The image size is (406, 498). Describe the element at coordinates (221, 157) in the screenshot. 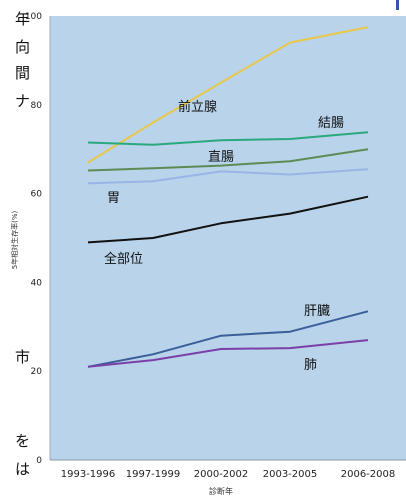

I see `series-label-2: 直腸` at that location.